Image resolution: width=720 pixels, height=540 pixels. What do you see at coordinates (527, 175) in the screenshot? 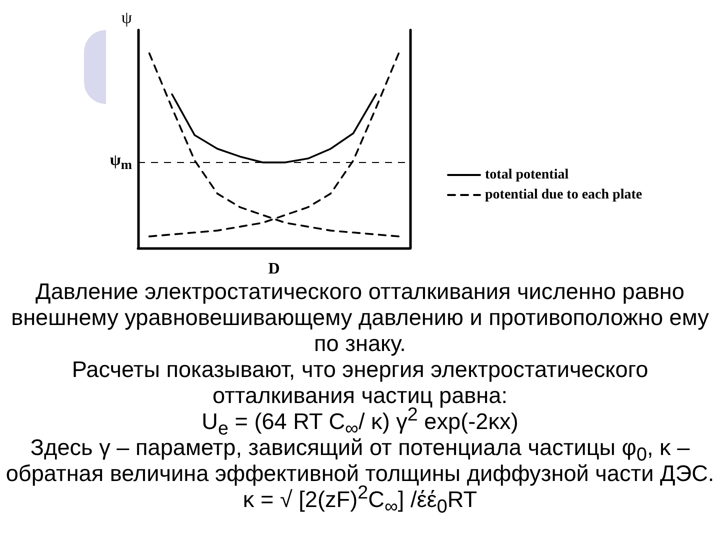
I see `legend-label: total potential` at bounding box center [527, 175].